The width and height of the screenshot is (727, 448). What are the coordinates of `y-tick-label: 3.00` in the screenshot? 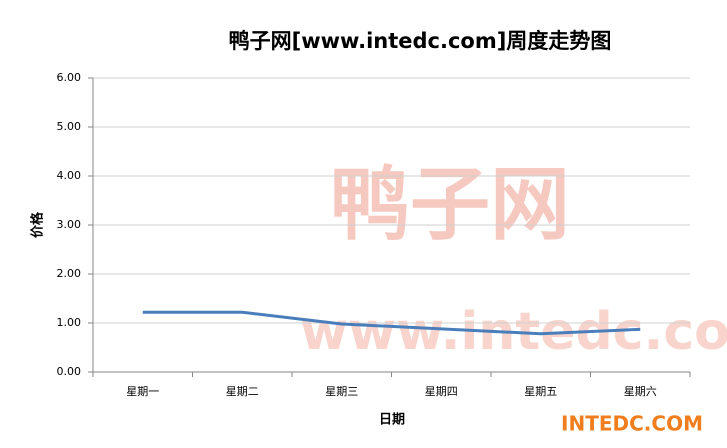 It's located at (69, 224).